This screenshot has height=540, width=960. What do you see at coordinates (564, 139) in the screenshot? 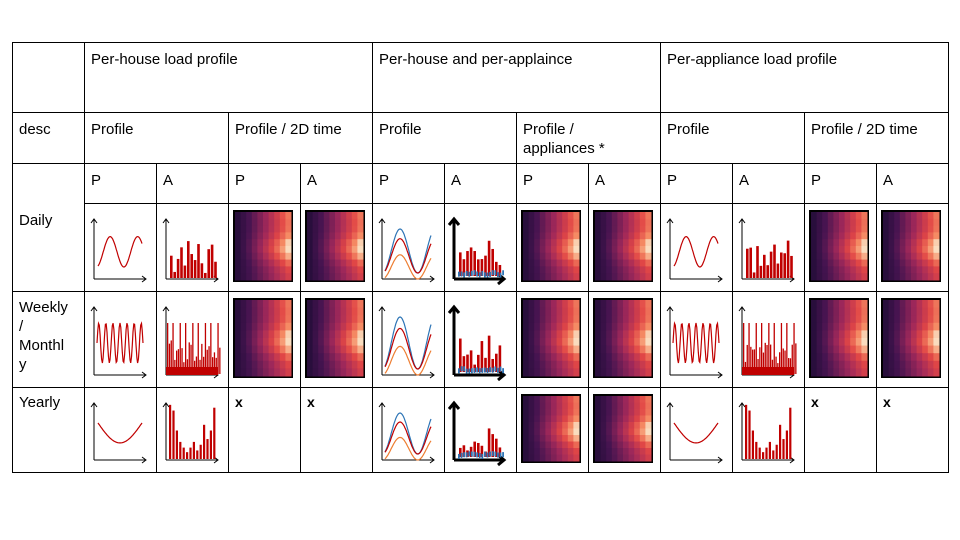
I see `subheader-appliances: Profile / appliances *` at bounding box center [564, 139].